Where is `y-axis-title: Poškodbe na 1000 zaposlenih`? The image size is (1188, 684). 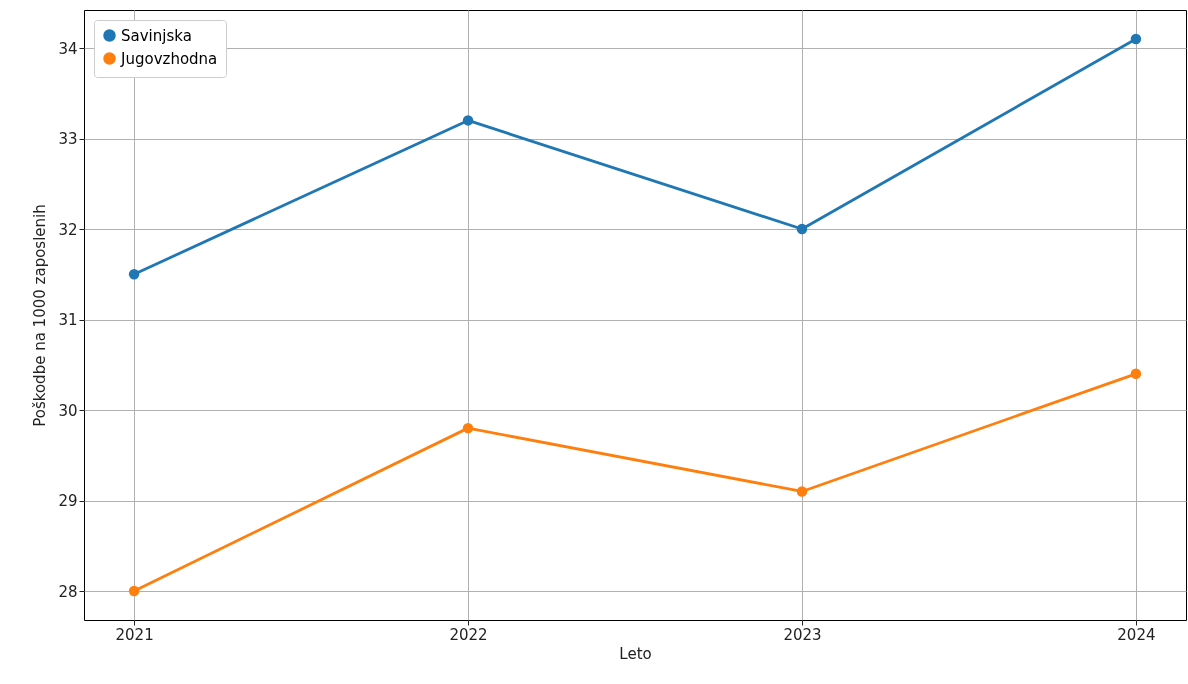
y-axis-title: Poškodbe na 1000 zaposlenih is located at coordinates (40, 315).